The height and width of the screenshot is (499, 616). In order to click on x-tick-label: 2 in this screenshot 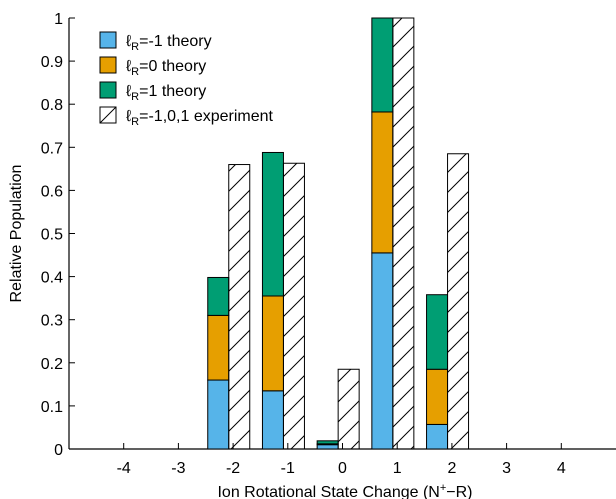, I will do `click(451, 468)`.